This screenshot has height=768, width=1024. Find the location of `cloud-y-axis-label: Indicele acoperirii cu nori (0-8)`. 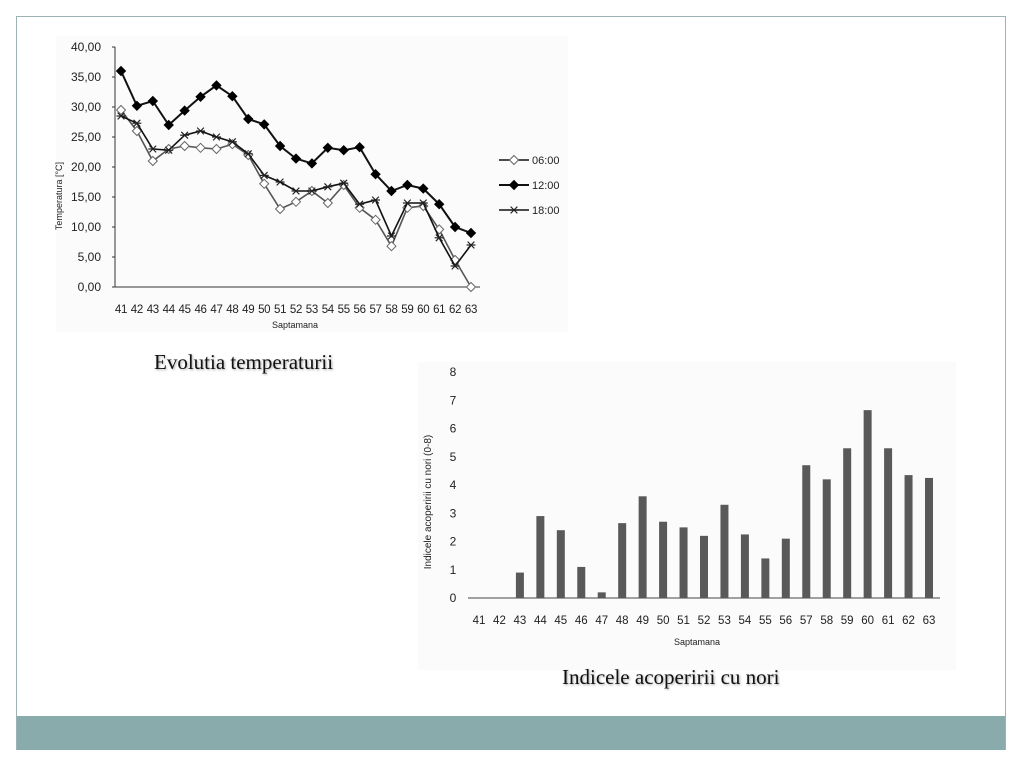

cloud-y-axis-label: Indicele acoperirii cu nori (0-8) is located at coordinates (428, 502).